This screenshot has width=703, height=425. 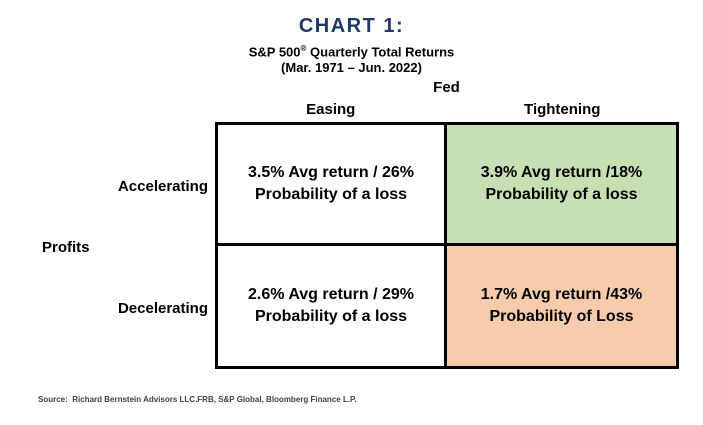 What do you see at coordinates (561, 172) in the screenshot?
I see `cell-value-line: 3.9% Avg return /18%` at bounding box center [561, 172].